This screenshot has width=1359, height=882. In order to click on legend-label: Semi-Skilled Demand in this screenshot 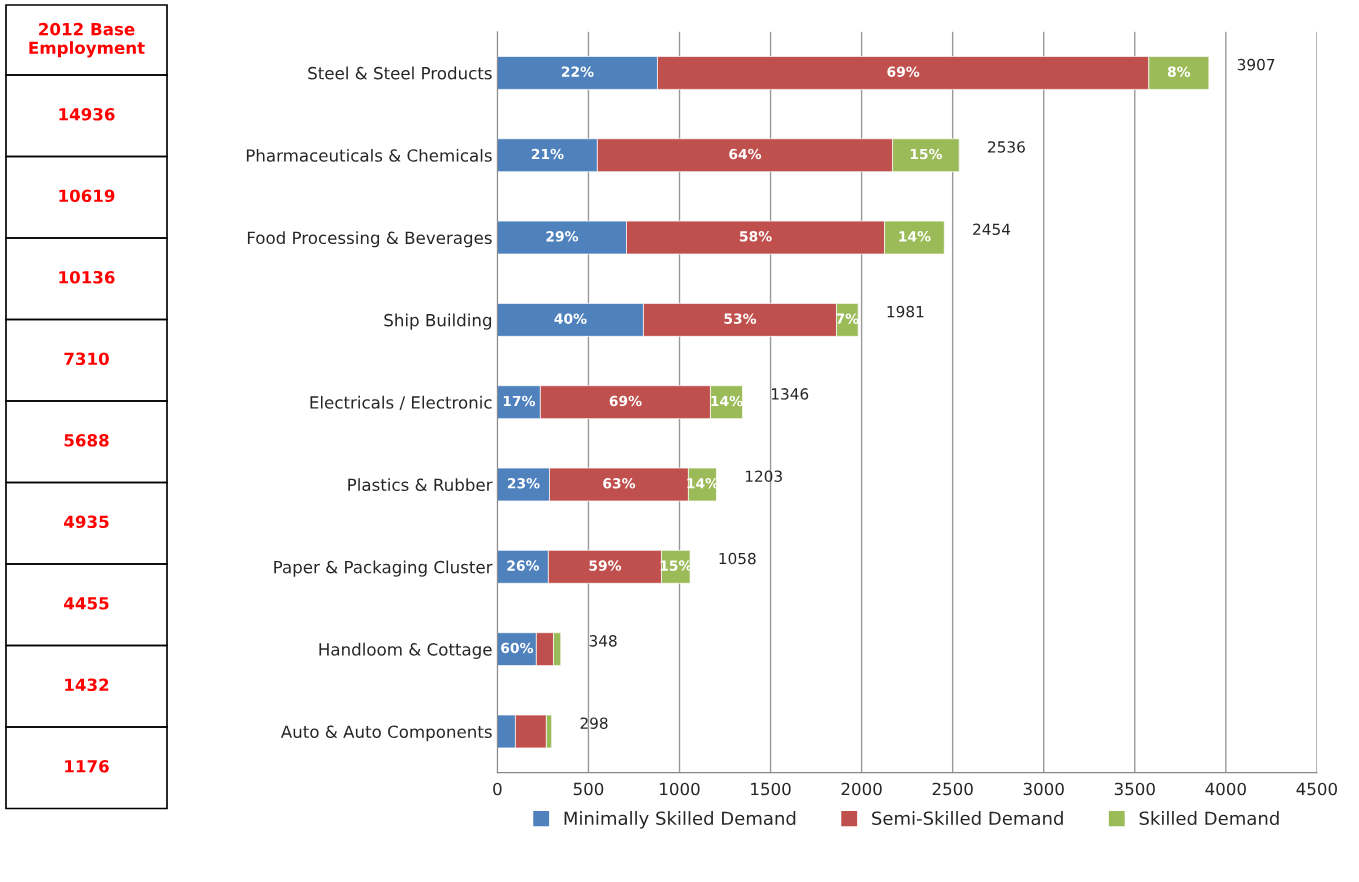, I will do `click(967, 818)`.